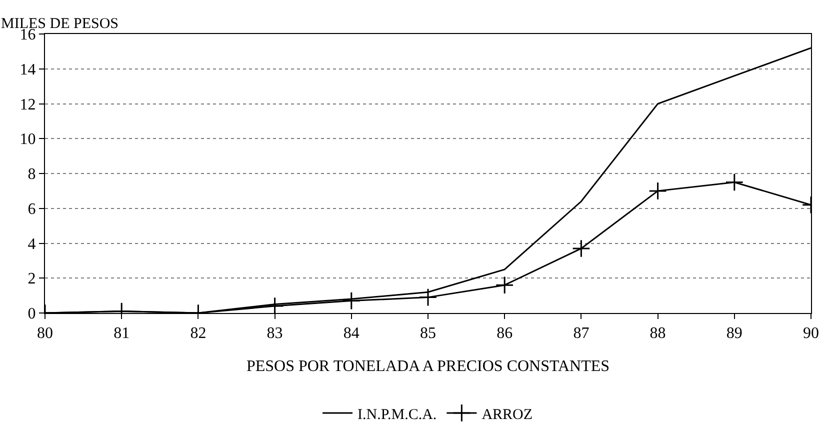 Image resolution: width=831 pixels, height=442 pixels. Describe the element at coordinates (734, 333) in the screenshot. I see `x-tick-label: 89` at that location.